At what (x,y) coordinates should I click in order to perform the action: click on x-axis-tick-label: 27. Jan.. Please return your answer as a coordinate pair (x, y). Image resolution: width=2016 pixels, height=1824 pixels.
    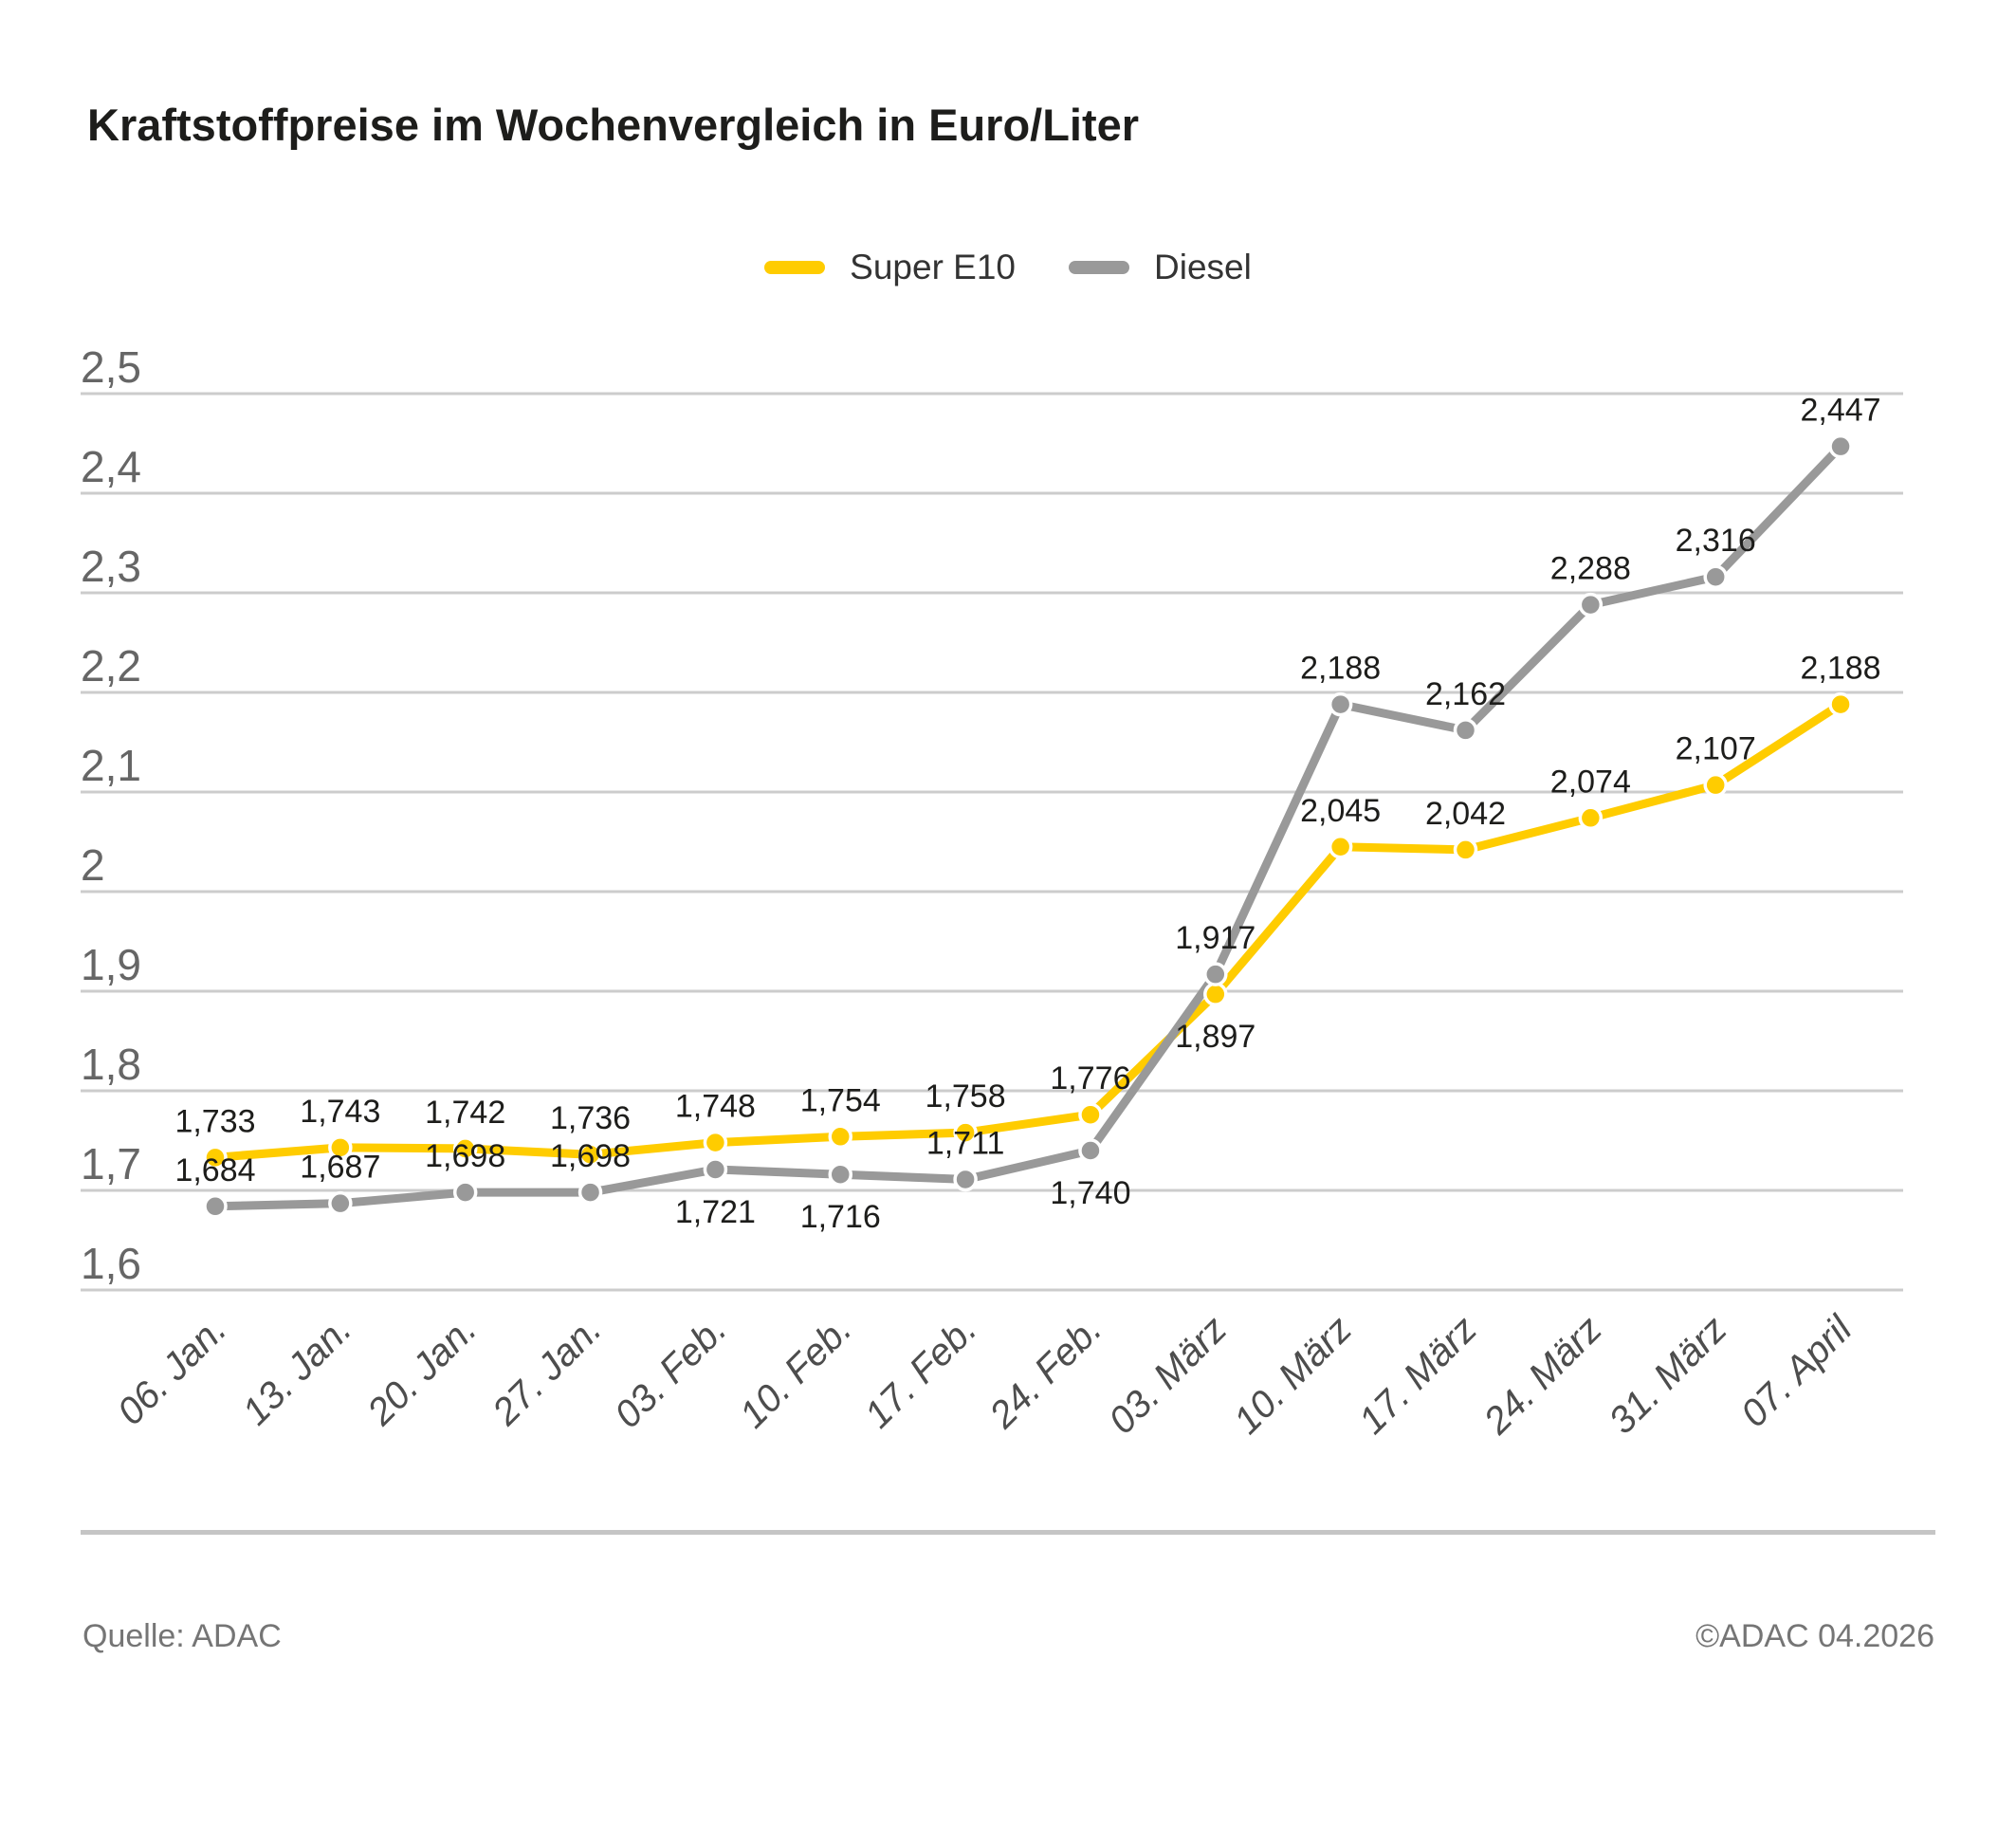
    Looking at the image, I should click on (546, 1371).